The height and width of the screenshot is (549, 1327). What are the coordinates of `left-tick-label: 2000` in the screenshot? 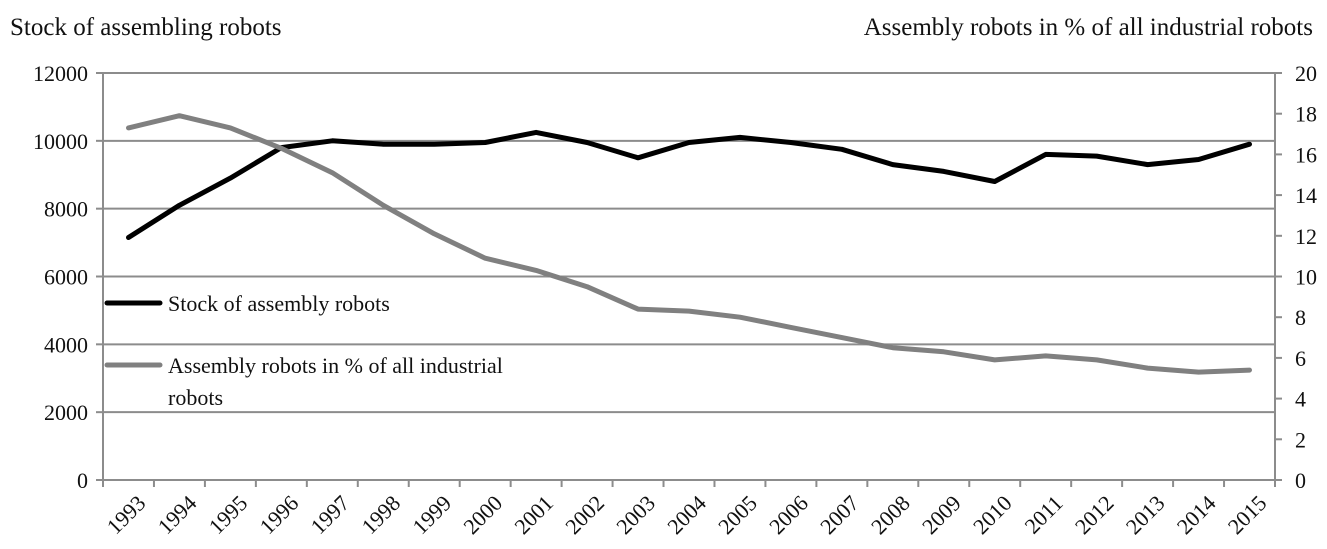 It's located at (66, 412).